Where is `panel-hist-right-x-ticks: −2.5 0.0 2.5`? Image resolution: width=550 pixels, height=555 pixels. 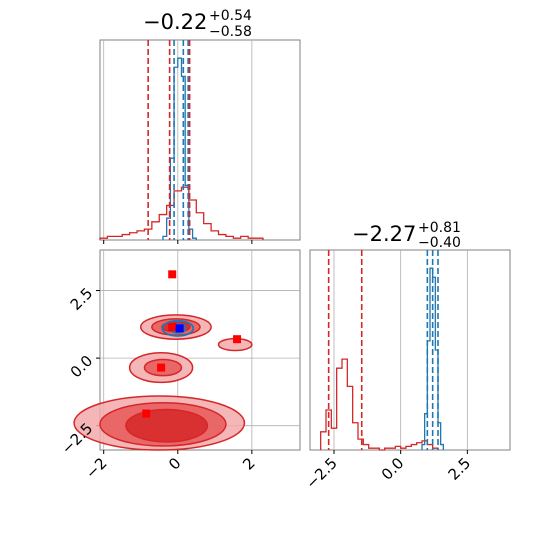 panel-hist-right-x-ticks: −2.5 0.0 2.5 is located at coordinates (388, 473).